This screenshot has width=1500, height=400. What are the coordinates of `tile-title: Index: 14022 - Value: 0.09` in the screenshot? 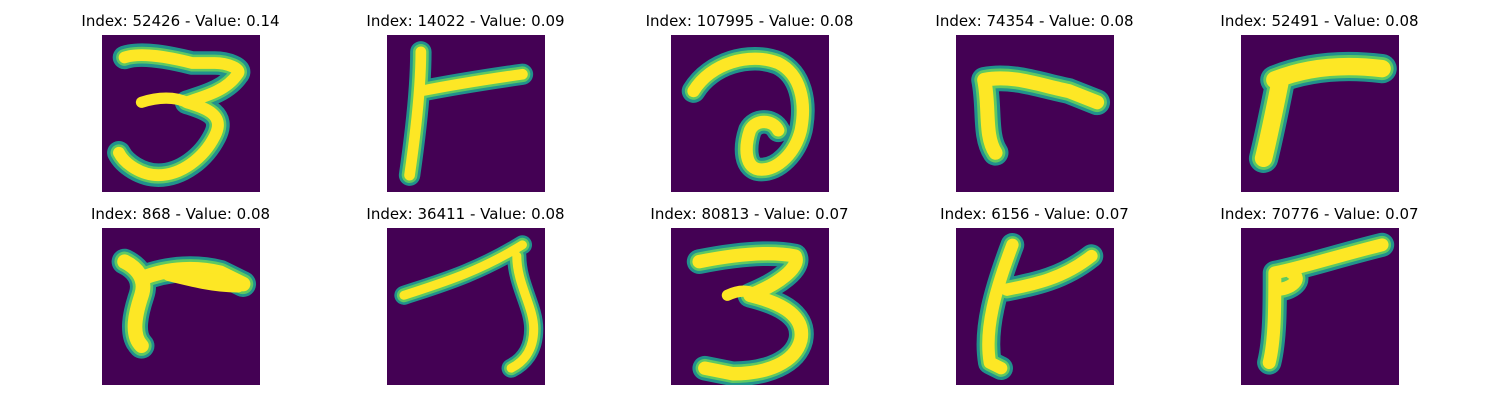 It's located at (465, 21).